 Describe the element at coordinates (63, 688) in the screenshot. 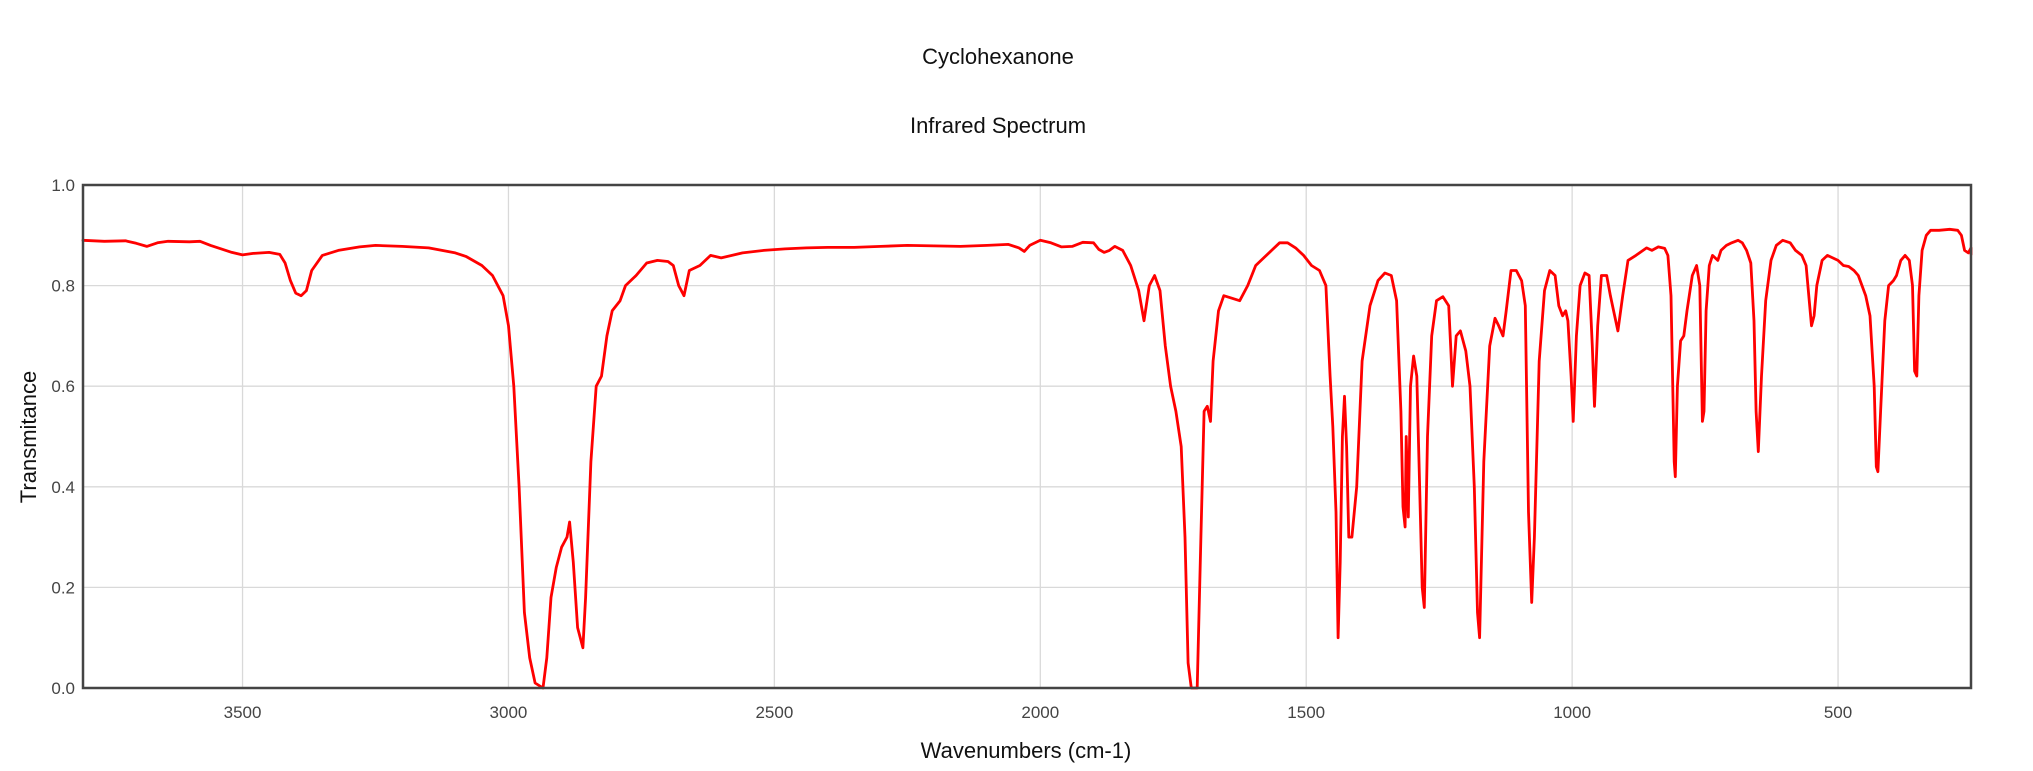

I see `y-tick-label: 0.0` at that location.